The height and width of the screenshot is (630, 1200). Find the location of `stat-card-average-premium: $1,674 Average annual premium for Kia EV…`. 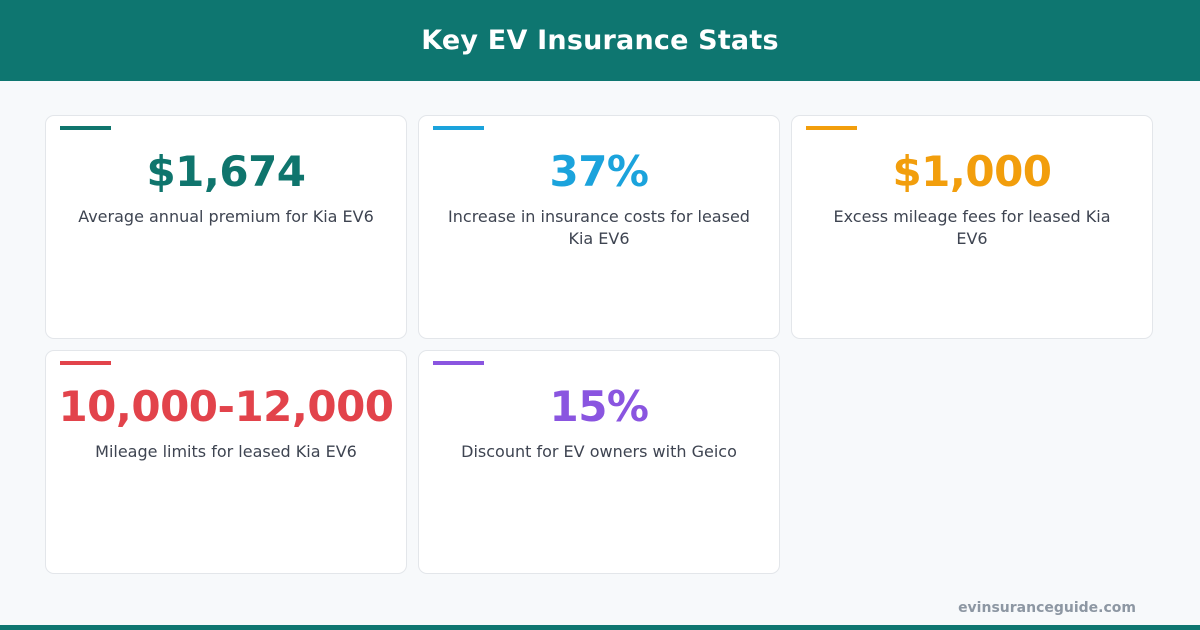

stat-card-average-premium: $1,674 Average annual premium for Kia EV… is located at coordinates (226, 227).